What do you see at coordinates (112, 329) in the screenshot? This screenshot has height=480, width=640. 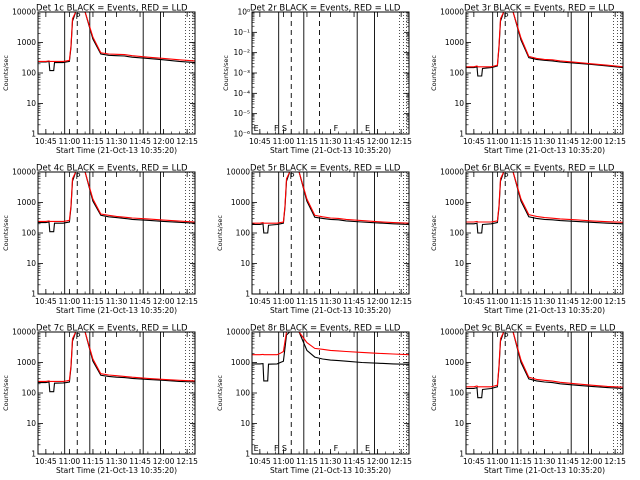 I see `panel-title: Det 7c BLACK = Events, RED = LLD` at bounding box center [112, 329].